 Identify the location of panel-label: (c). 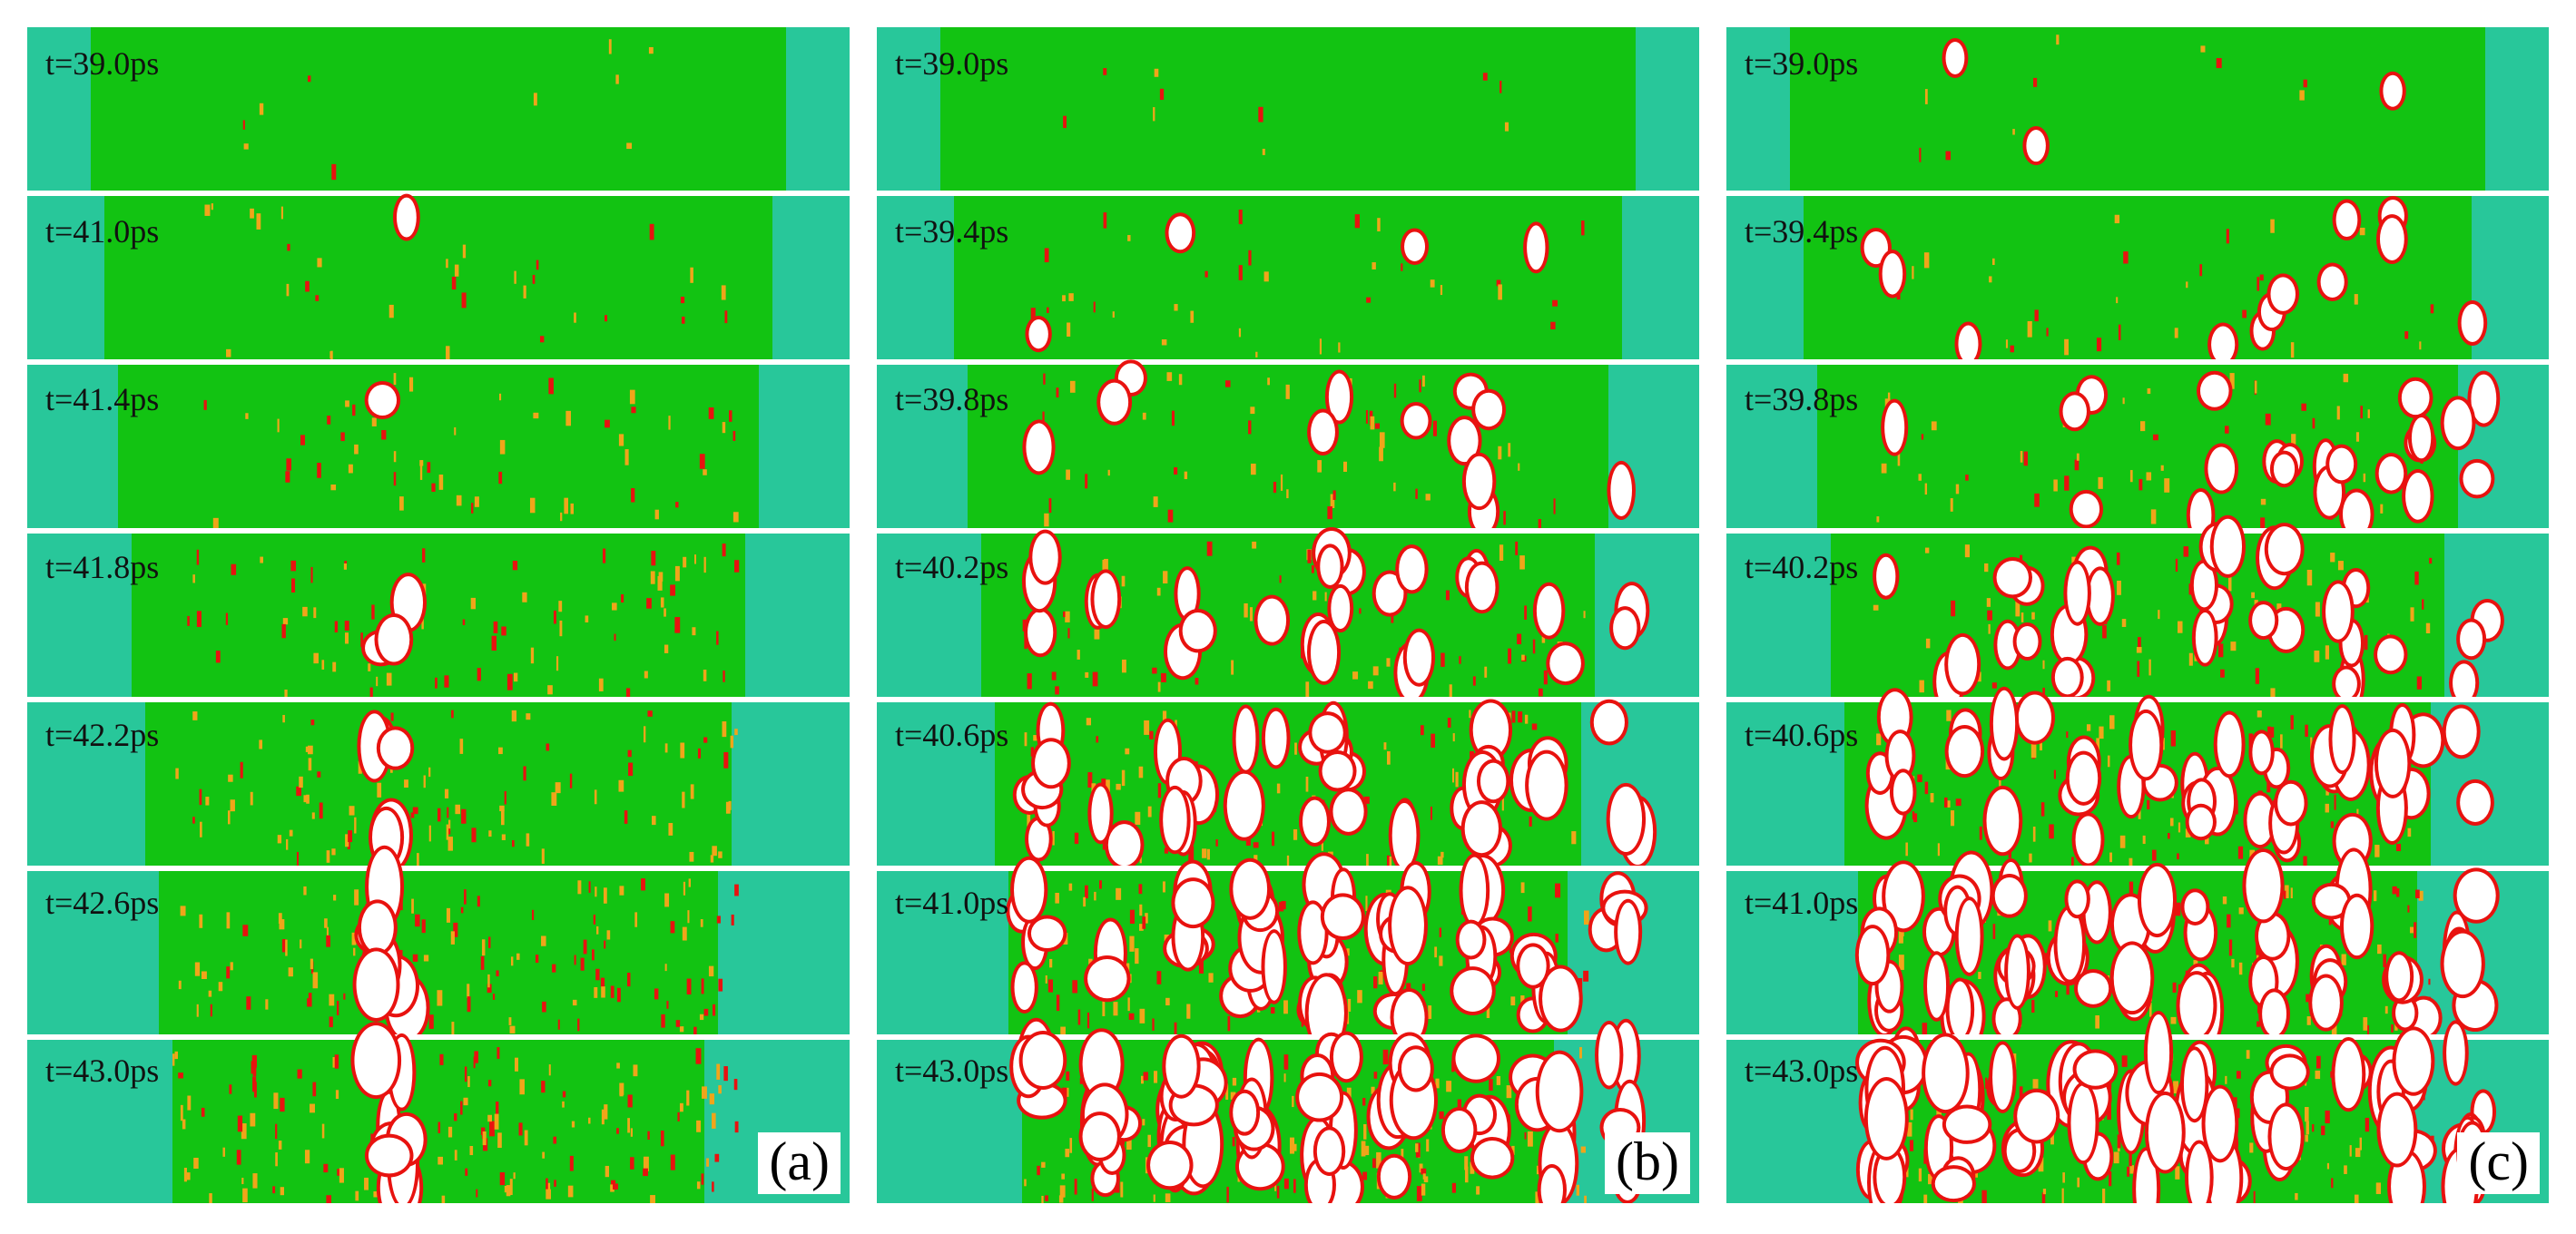
(2498, 1163).